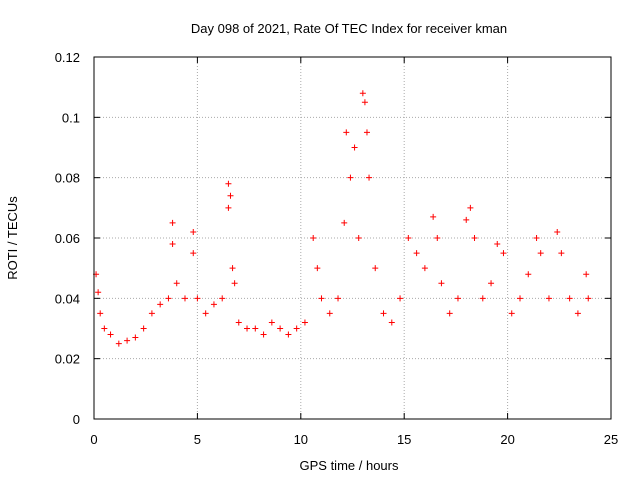 This screenshot has height=480, width=640. Describe the element at coordinates (507, 439) in the screenshot. I see `x-tick-label: 20` at that location.